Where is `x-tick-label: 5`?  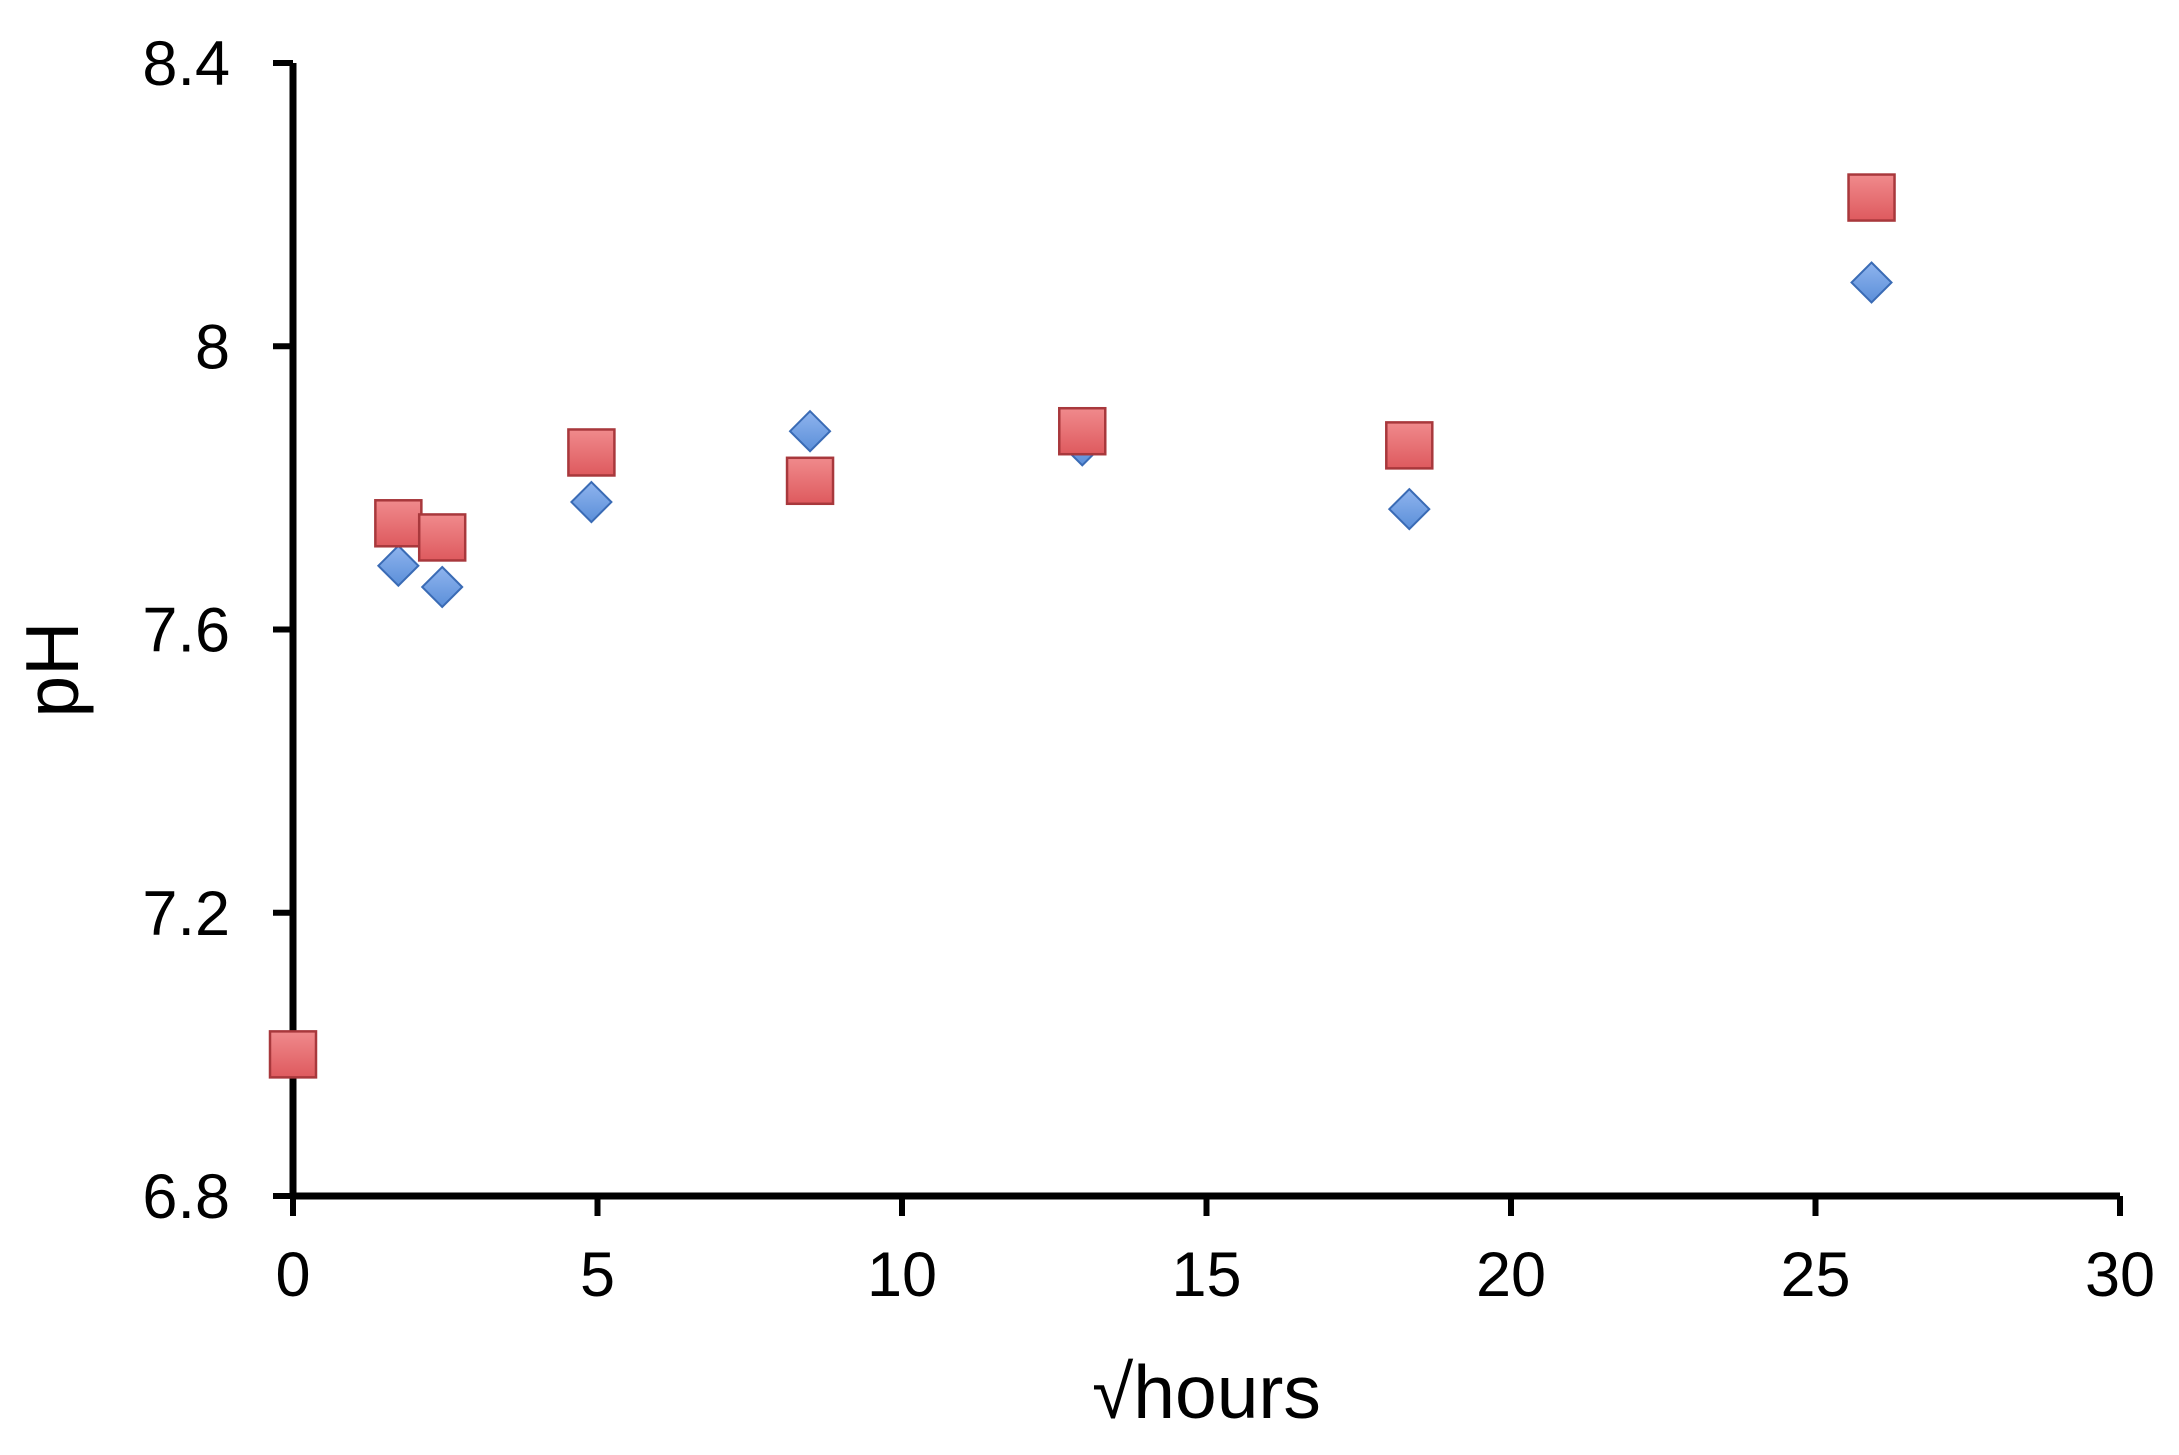
x-tick-label: 5 is located at coordinates (597, 1275).